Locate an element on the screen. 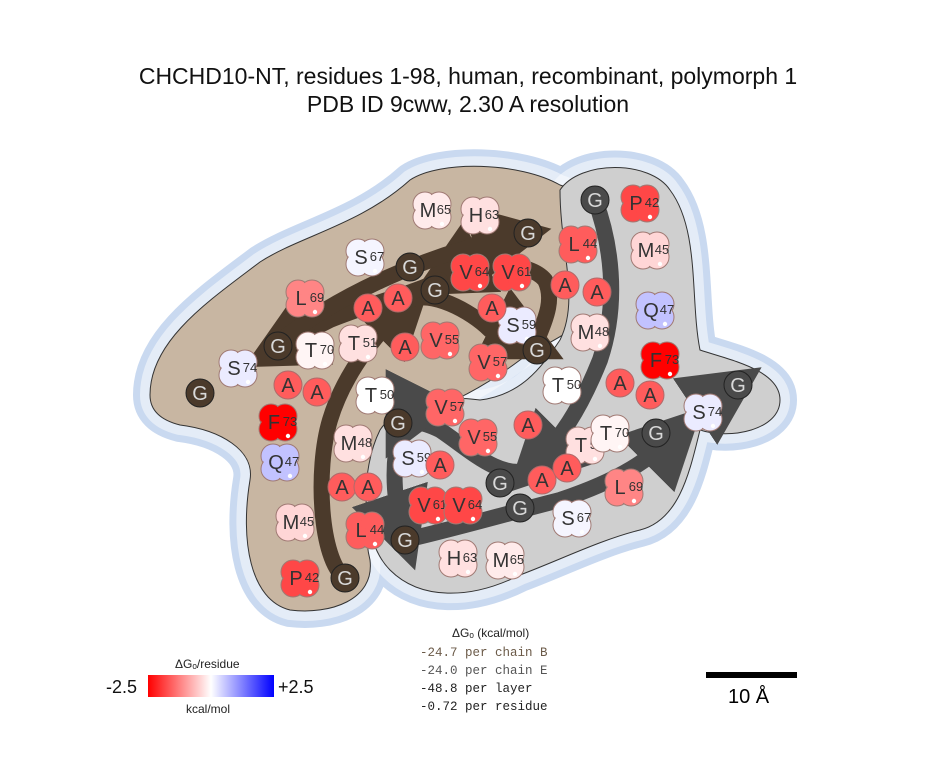 The image size is (936, 780). chain-b-residue-M48-marker is located at coordinates (363, 457).